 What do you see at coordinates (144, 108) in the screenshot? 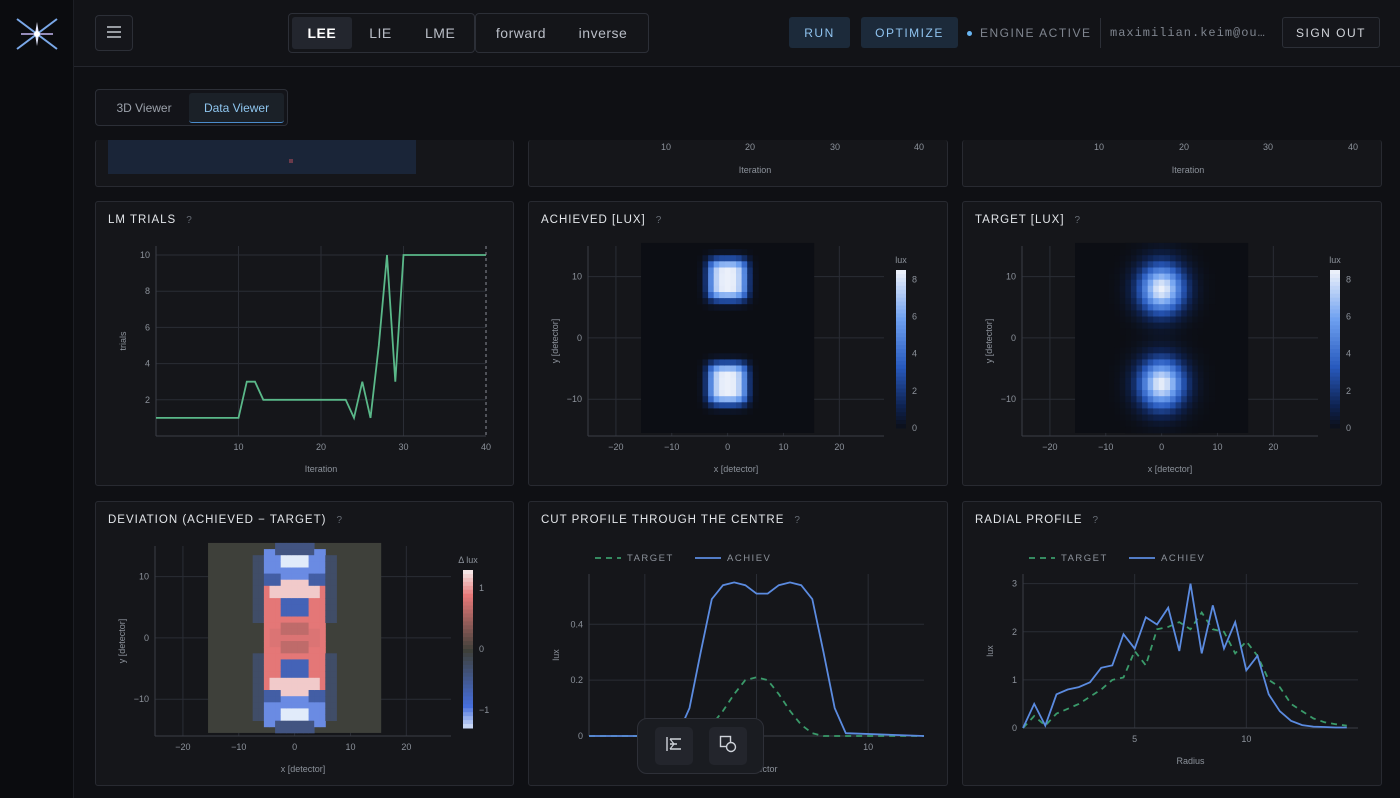
I see `tab-3d-viewer: 3D Viewer` at bounding box center [144, 108].